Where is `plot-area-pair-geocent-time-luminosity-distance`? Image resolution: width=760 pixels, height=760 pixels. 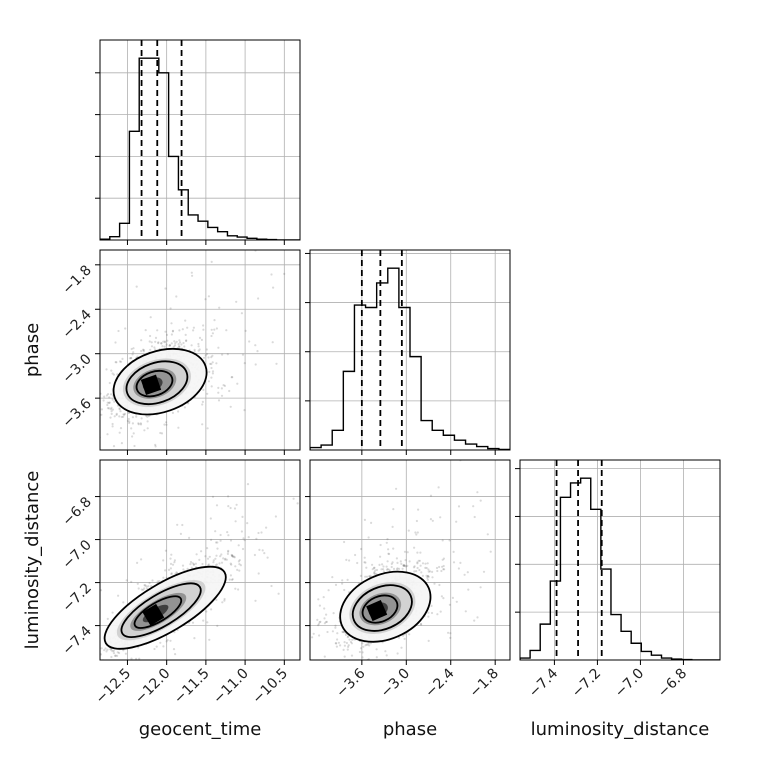
plot-area-pair-geocent-time-luminosity-distance is located at coordinates (179, 589).